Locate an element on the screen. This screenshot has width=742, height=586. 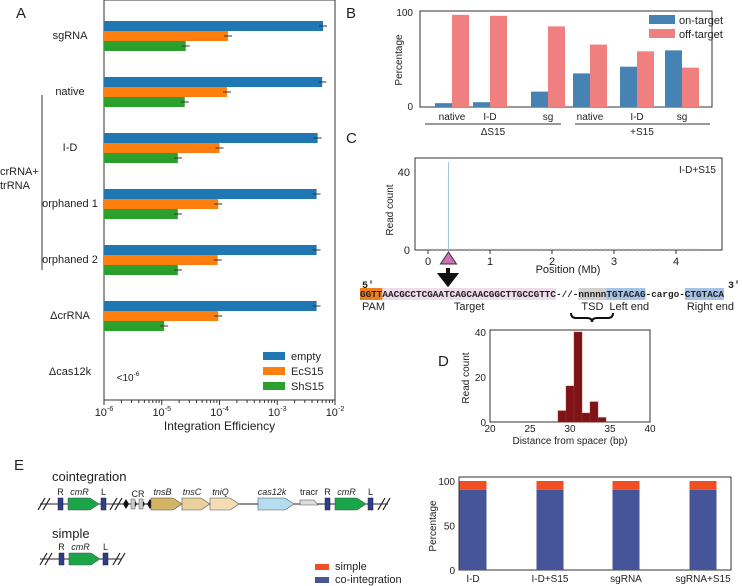
legend-label: simple is located at coordinates (351, 567).